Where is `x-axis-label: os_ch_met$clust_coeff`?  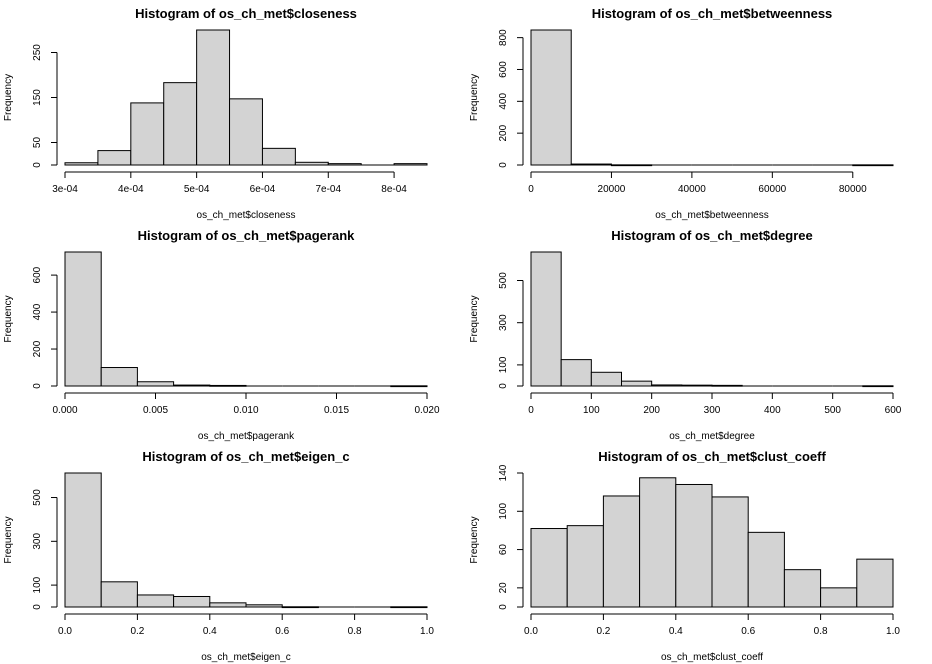
x-axis-label: os_ch_met$clust_coeff is located at coordinates (712, 657).